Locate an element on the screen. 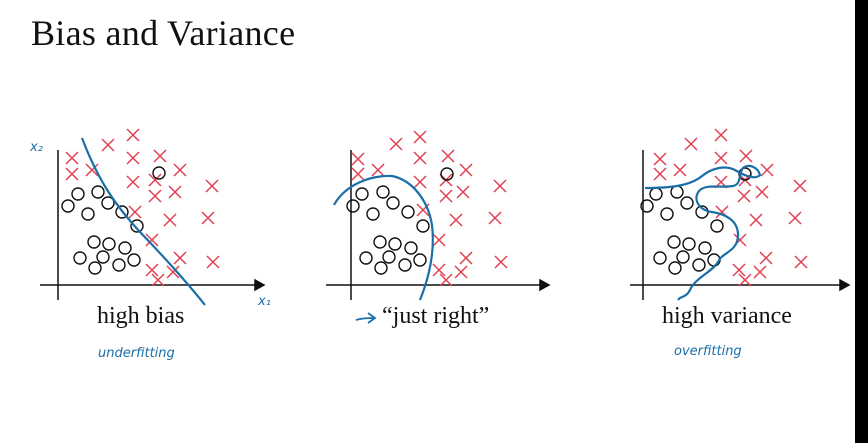  caption-high-variance: high variance is located at coordinates (727, 316).